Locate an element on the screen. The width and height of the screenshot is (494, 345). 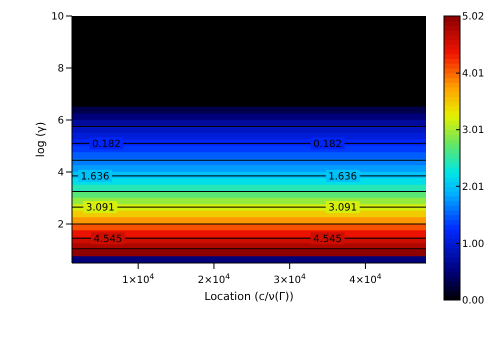
colour-scale: 0.00 1.00 2.01 3.01 4.01 5.02 is located at coordinates (461, 172).